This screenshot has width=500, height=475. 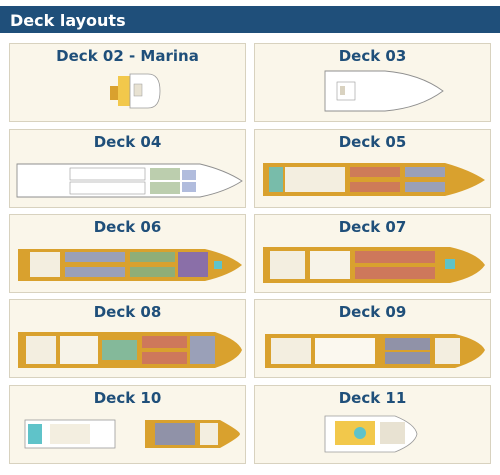 What do you see at coordinates (135, 91) in the screenshot?
I see `deck-02-plan-image` at bounding box center [135, 91].